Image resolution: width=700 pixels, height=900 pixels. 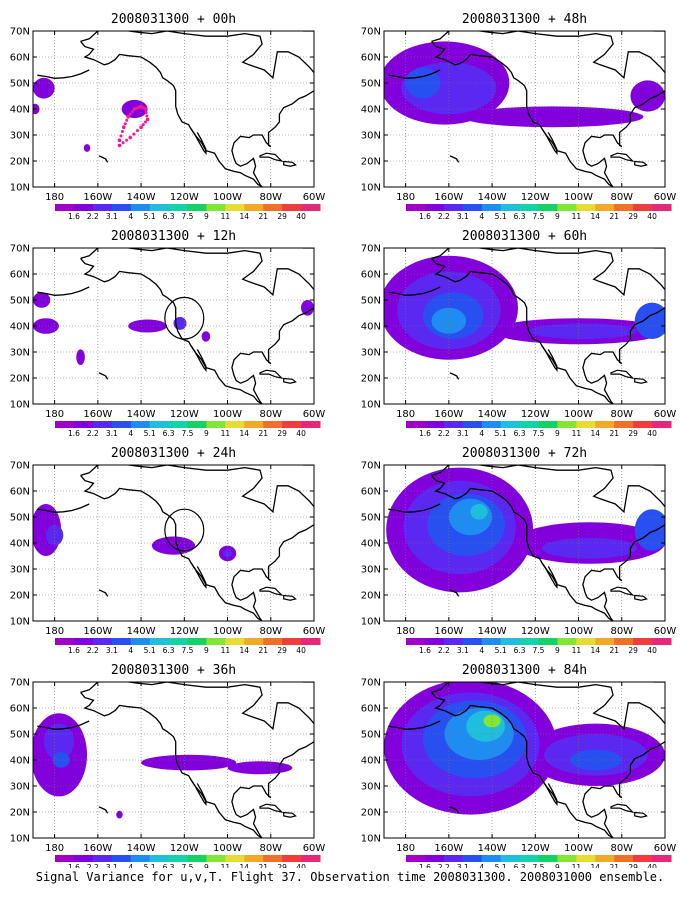 I want to click on y-tick-label: 50N, so click(x=20, y=301).